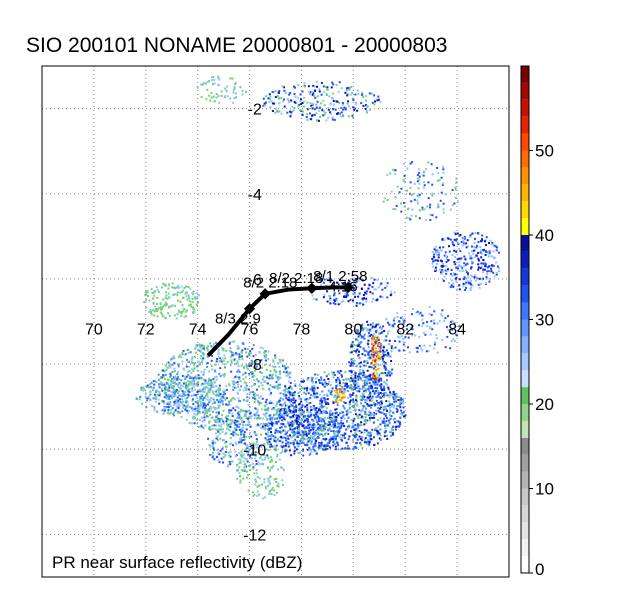  What do you see at coordinates (544, 404) in the screenshot?
I see `colorbar-tick-label: 20` at bounding box center [544, 404].